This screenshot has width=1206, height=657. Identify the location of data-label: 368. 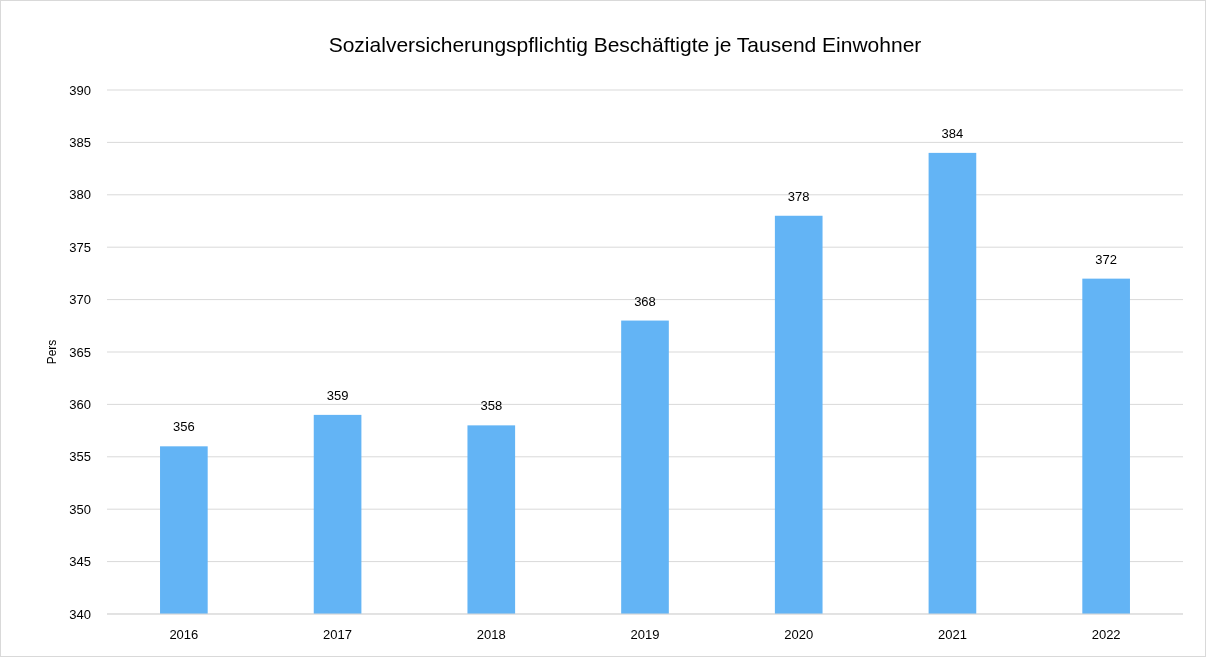
(645, 301).